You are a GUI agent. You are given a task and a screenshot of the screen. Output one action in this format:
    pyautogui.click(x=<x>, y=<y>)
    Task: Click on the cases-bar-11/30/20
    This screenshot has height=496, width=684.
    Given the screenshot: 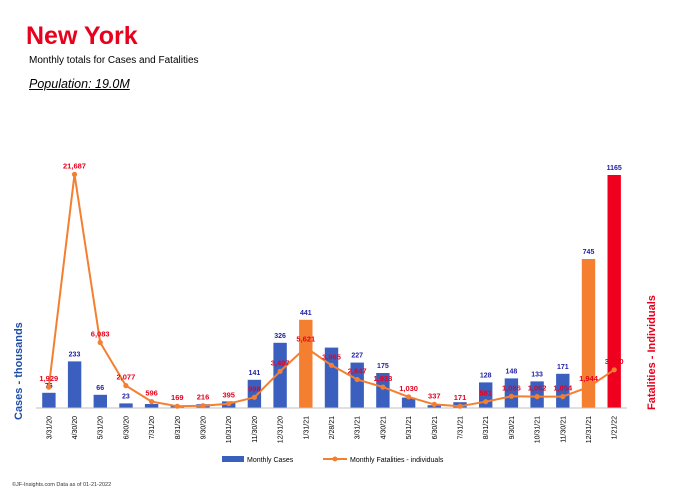 What is the action you would take?
    pyautogui.click(x=254, y=393)
    